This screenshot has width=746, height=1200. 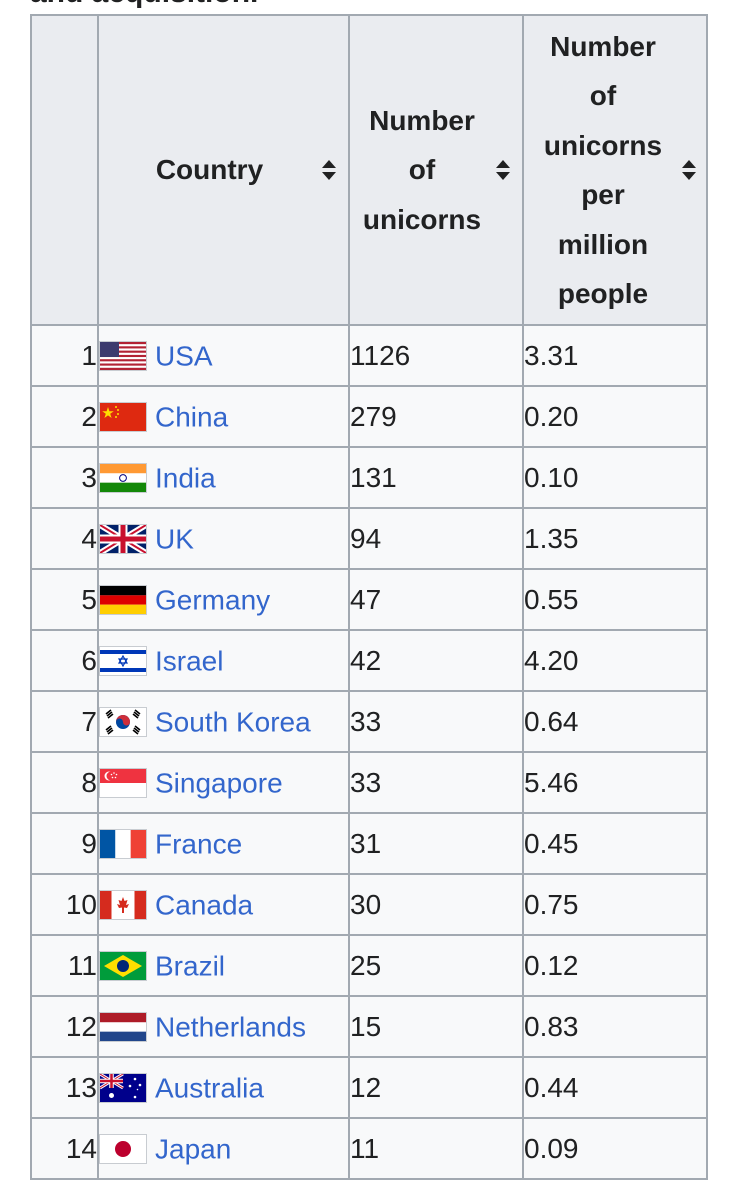 What do you see at coordinates (123, 661) in the screenshot?
I see `israel-flag-icon` at bounding box center [123, 661].